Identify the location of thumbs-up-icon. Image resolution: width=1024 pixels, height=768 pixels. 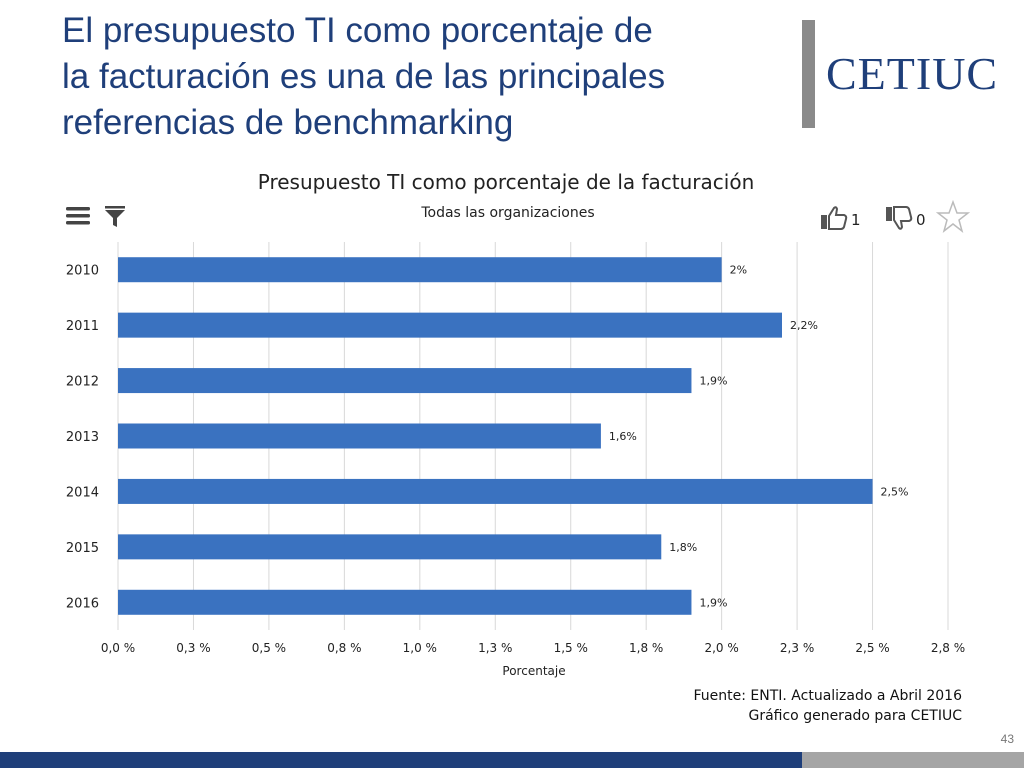
(834, 218).